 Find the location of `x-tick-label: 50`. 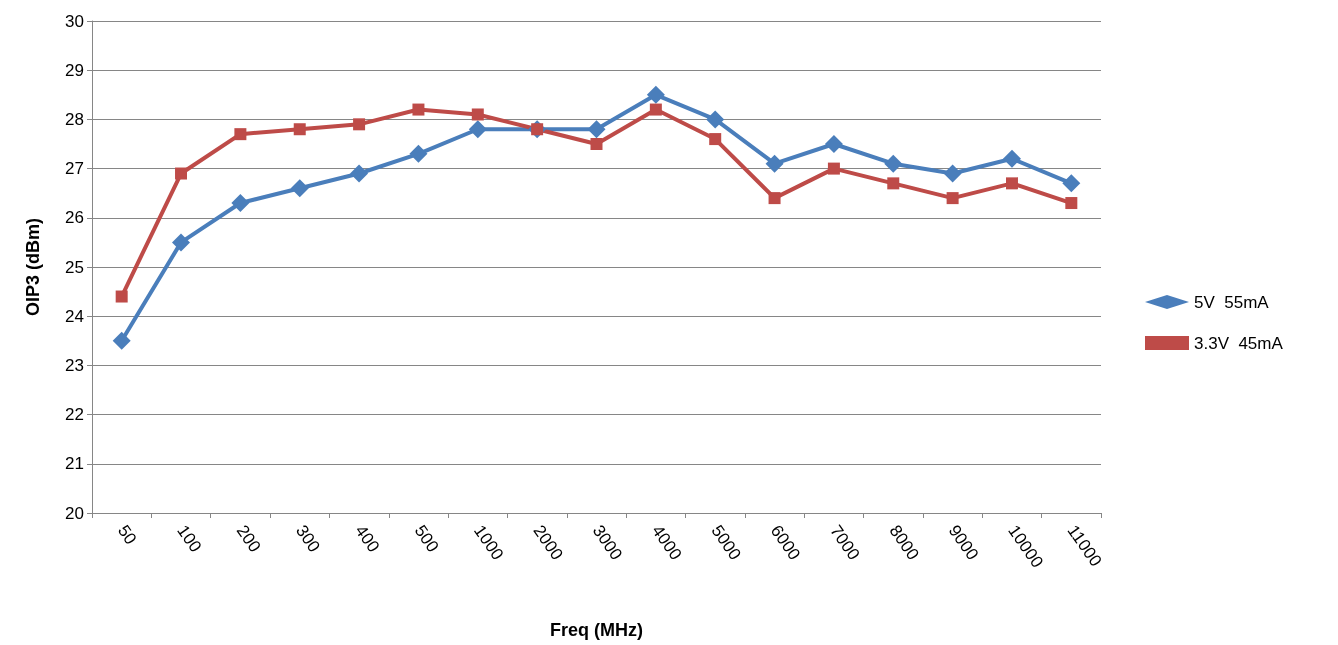

x-tick-label: 50 is located at coordinates (127, 534).